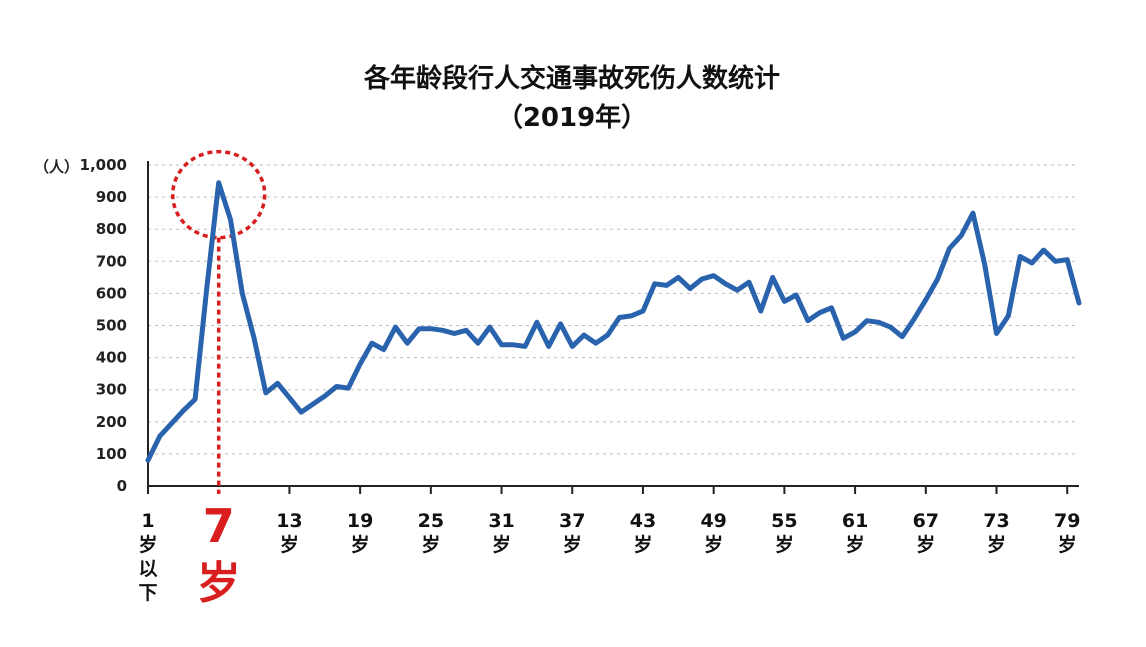  Describe the element at coordinates (289, 521) in the screenshot. I see `x-tick-label: 13` at that location.